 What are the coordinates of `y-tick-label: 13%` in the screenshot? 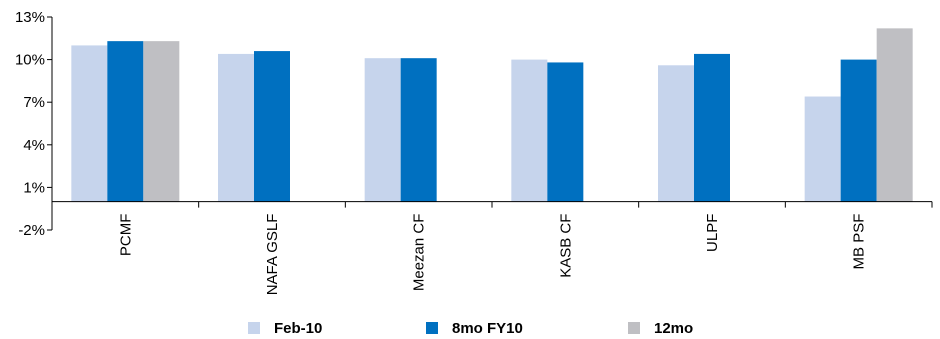 It's located at (30, 17).